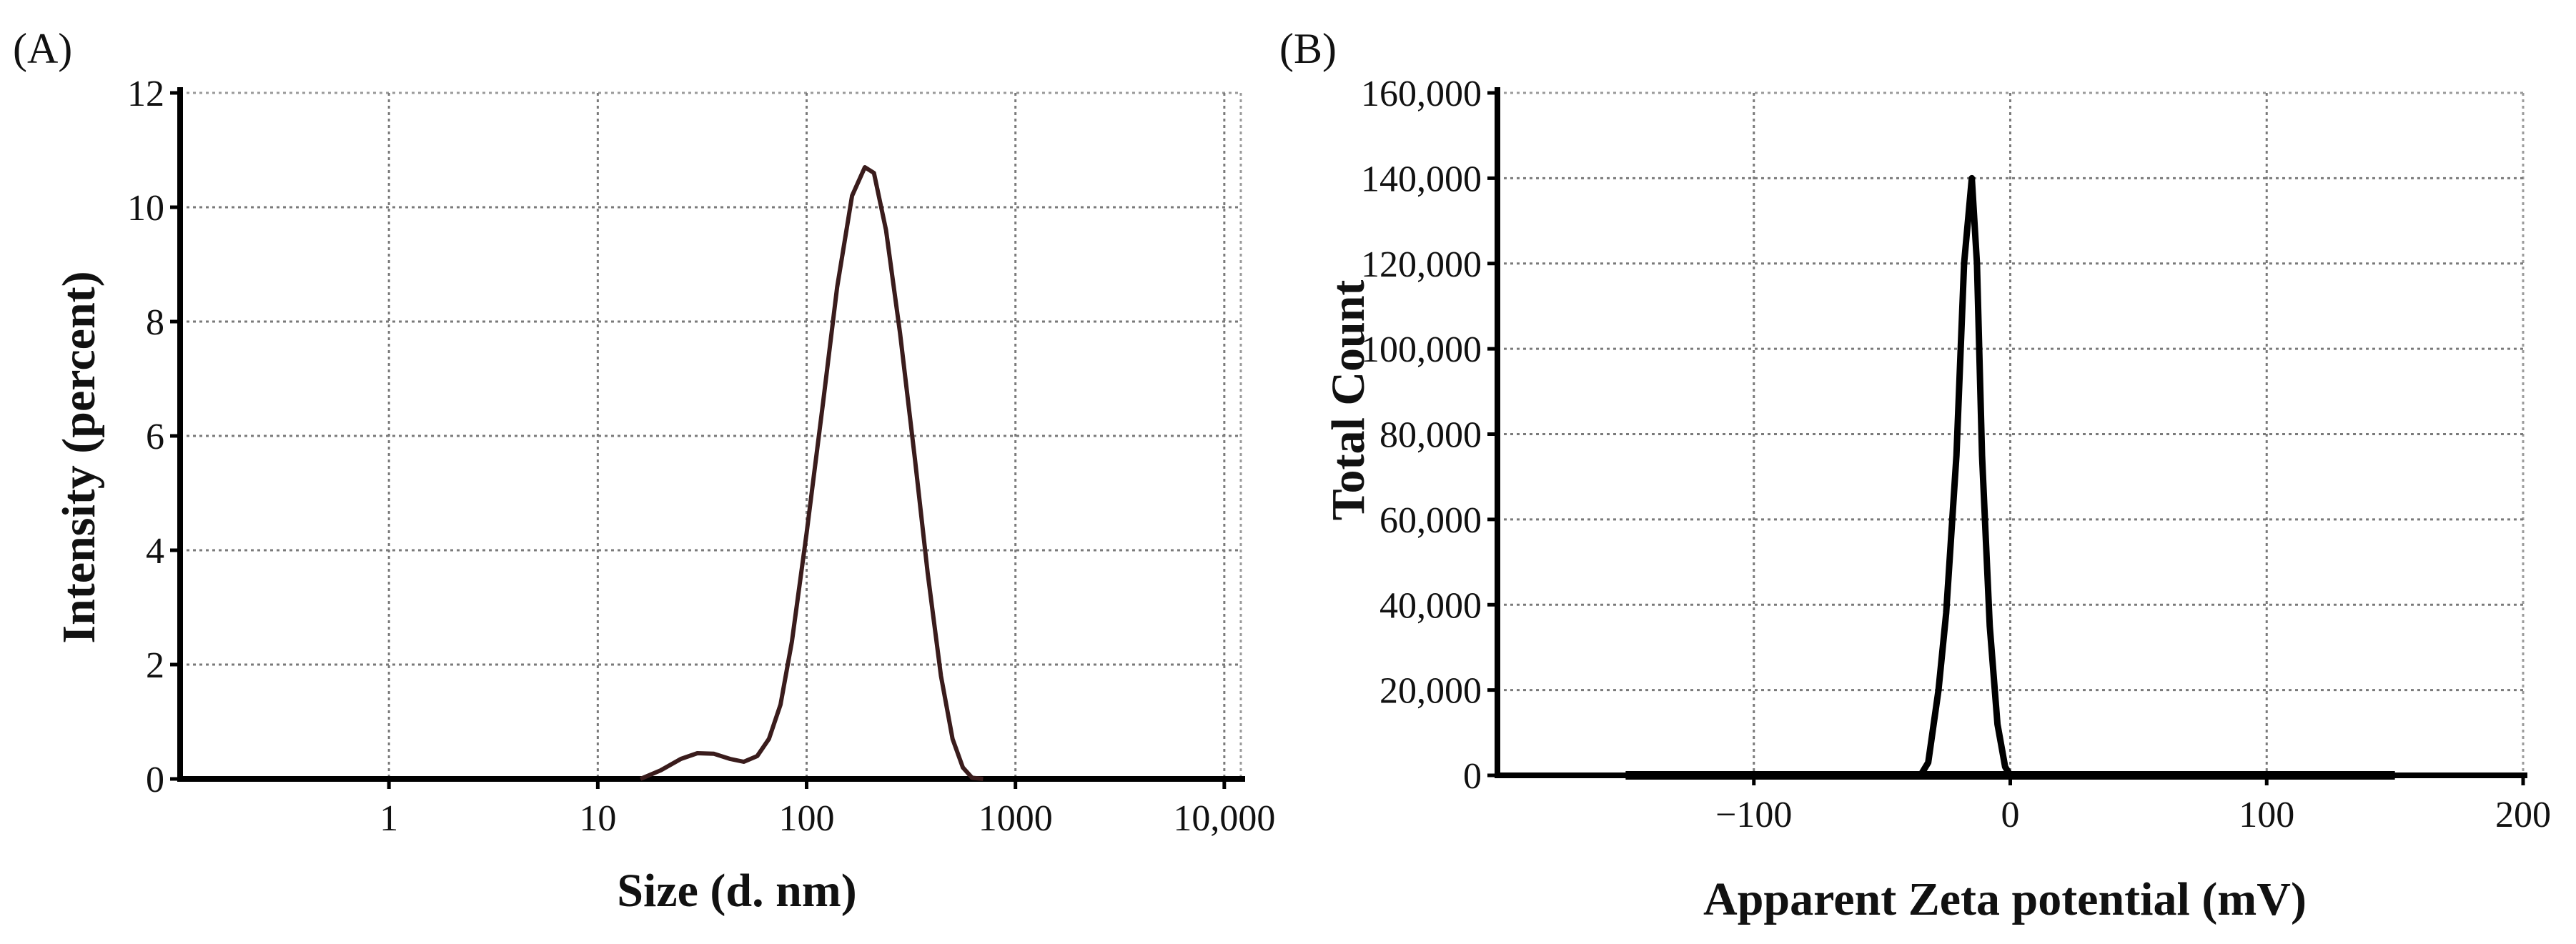 The width and height of the screenshot is (2576, 944). Describe the element at coordinates (145, 209) in the screenshot. I see `chart-a-y-tick-label: 10` at that location.